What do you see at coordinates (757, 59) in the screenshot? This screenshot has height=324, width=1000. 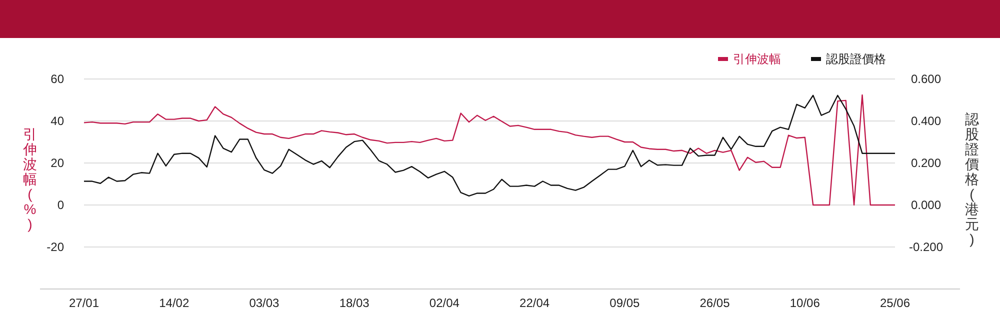 I see `legend-label: 引伸波幅` at bounding box center [757, 59].